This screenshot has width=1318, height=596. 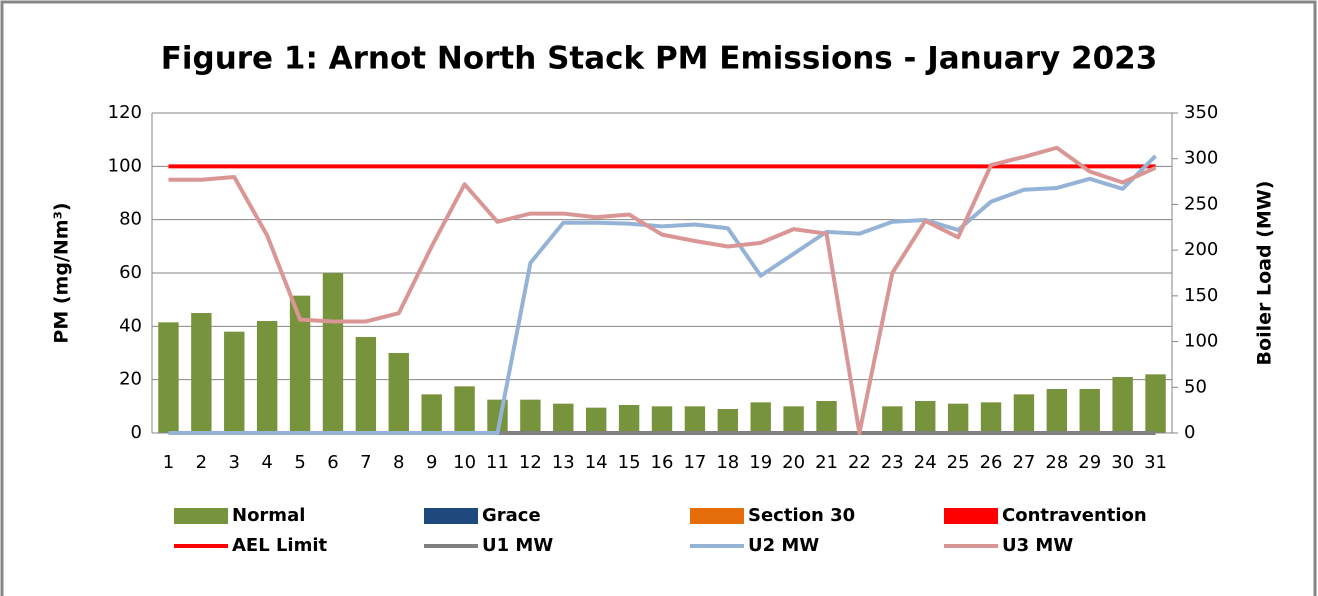 What do you see at coordinates (826, 462) in the screenshot?
I see `x-tick-label: 21` at bounding box center [826, 462].